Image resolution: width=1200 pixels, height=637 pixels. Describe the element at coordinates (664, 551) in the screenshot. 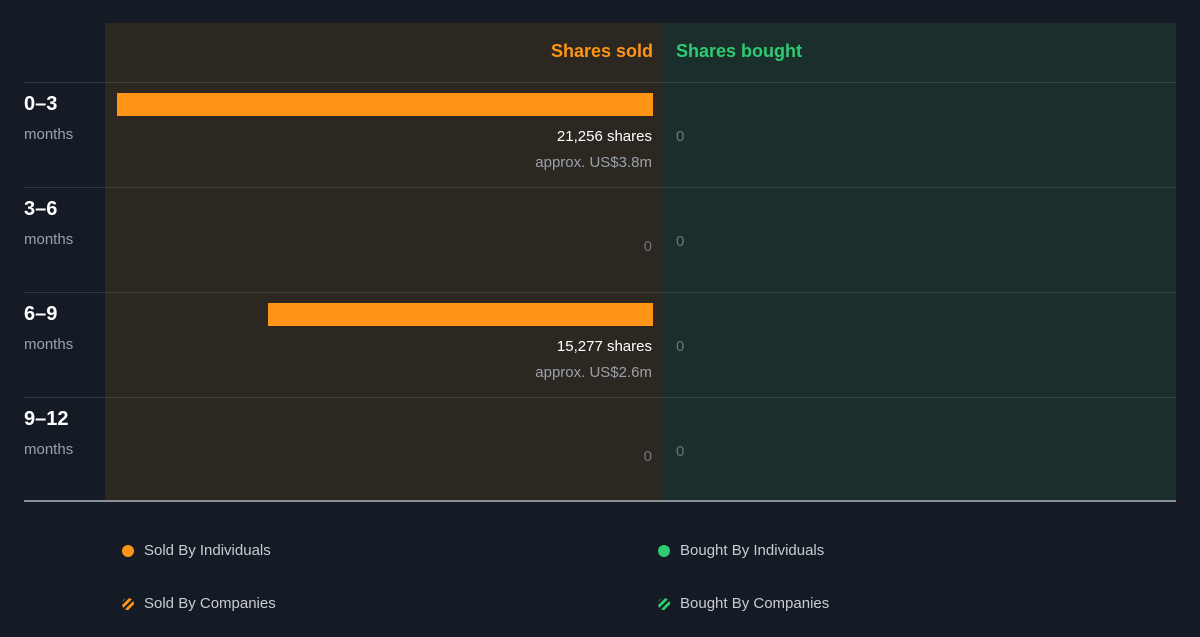

I see `bought-individuals-dot-icon` at that location.